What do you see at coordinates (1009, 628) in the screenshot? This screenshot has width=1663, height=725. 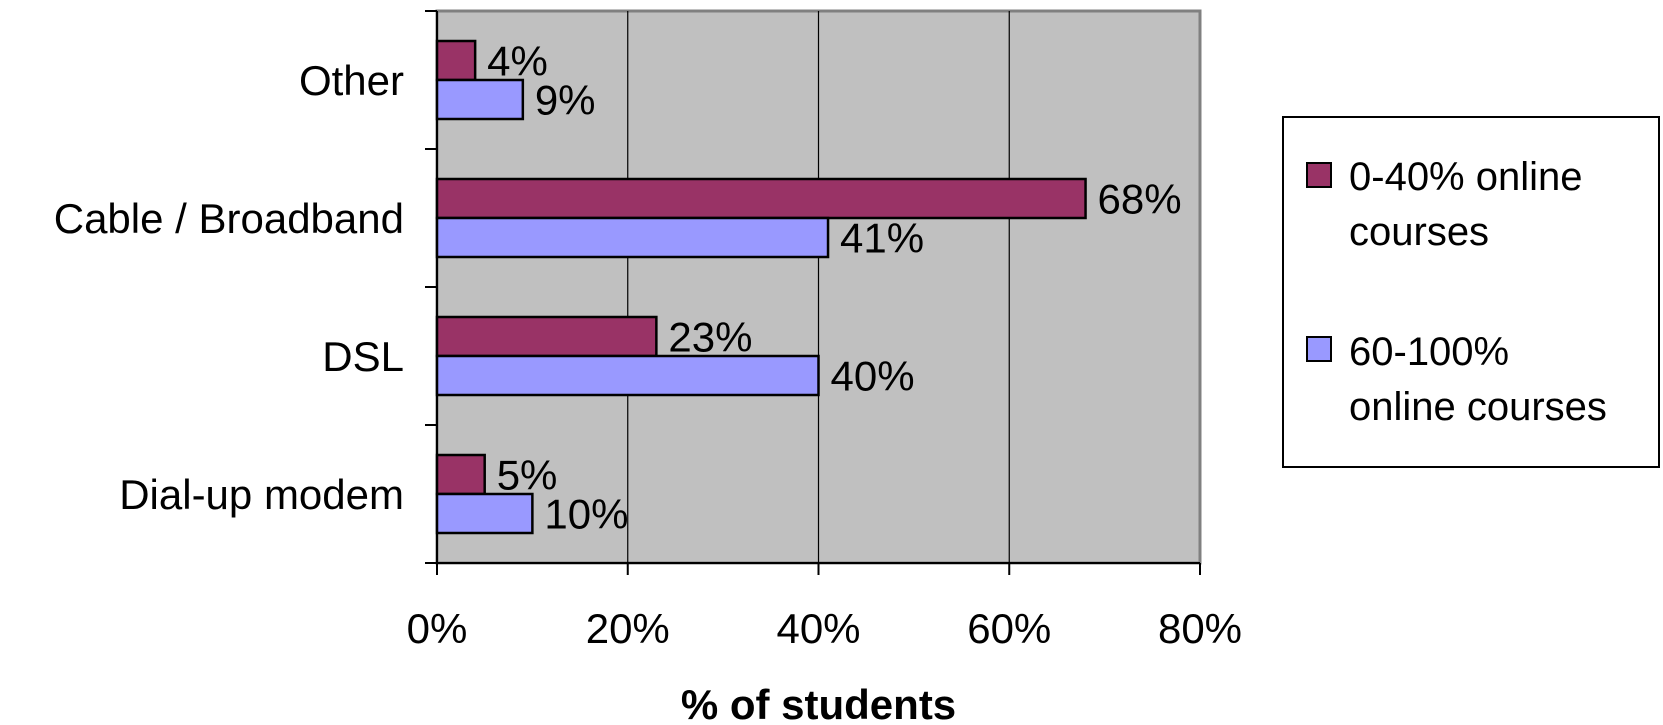 I see `x-tick-label: 60%` at bounding box center [1009, 628].